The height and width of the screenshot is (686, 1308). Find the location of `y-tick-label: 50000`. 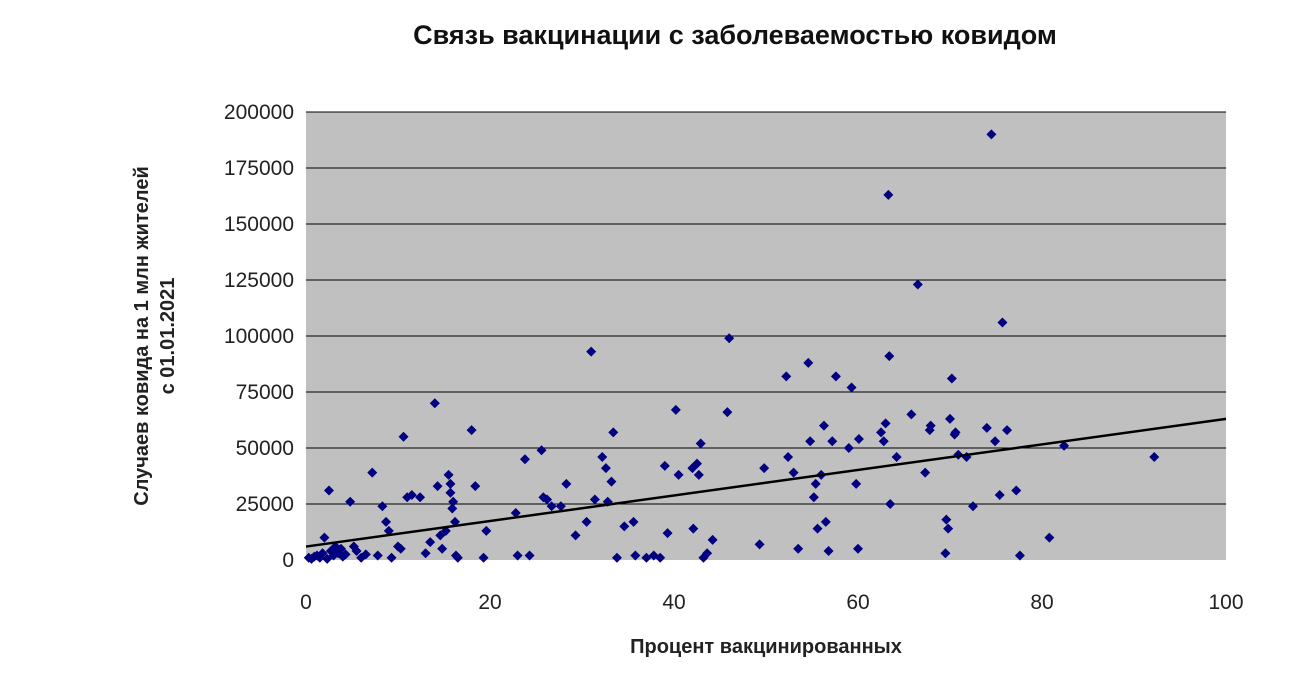

y-tick-label: 50000 is located at coordinates (265, 448).